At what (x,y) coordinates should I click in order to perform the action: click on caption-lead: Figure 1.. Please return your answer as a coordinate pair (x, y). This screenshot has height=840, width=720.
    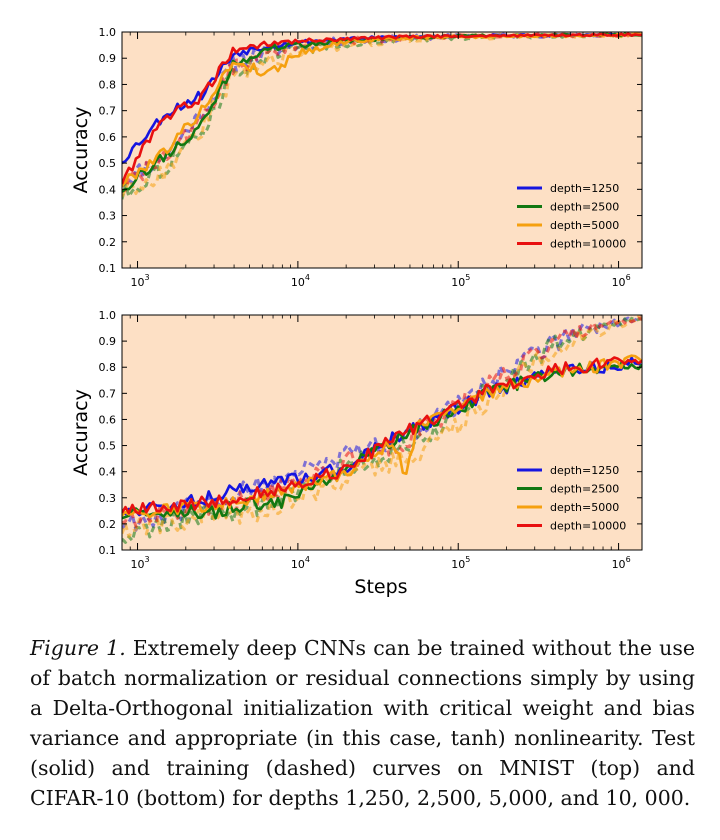
    Looking at the image, I should click on (78, 648).